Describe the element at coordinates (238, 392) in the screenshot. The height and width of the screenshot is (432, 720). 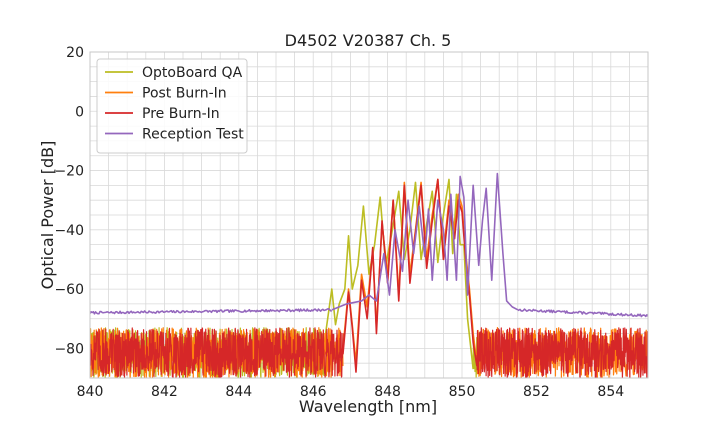
I see `x-tick-label: 844` at that location.